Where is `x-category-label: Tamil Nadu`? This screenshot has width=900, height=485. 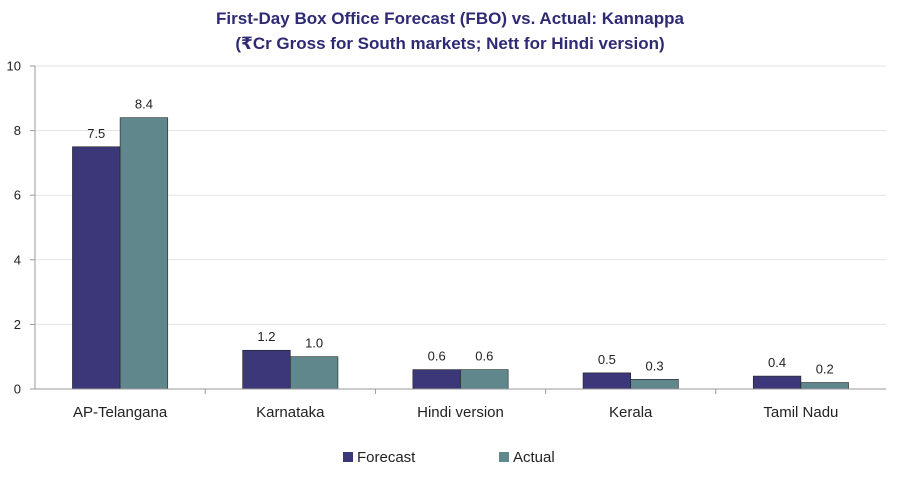
x-category-label: Tamil Nadu is located at coordinates (800, 412).